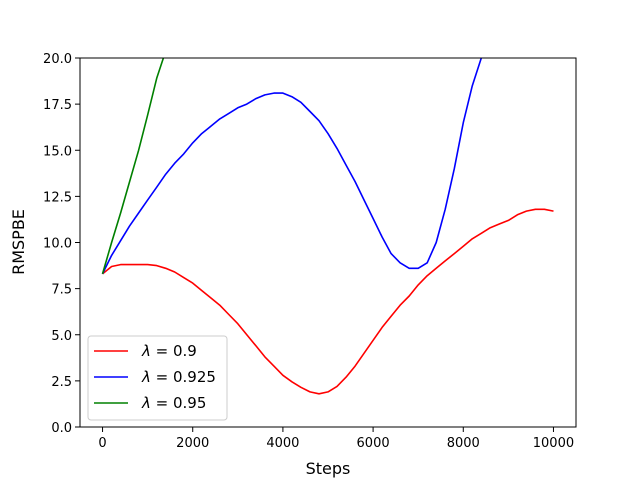 This screenshot has height=480, width=640. Describe the element at coordinates (57, 105) in the screenshot. I see `y-tick-label: 17.5` at that location.